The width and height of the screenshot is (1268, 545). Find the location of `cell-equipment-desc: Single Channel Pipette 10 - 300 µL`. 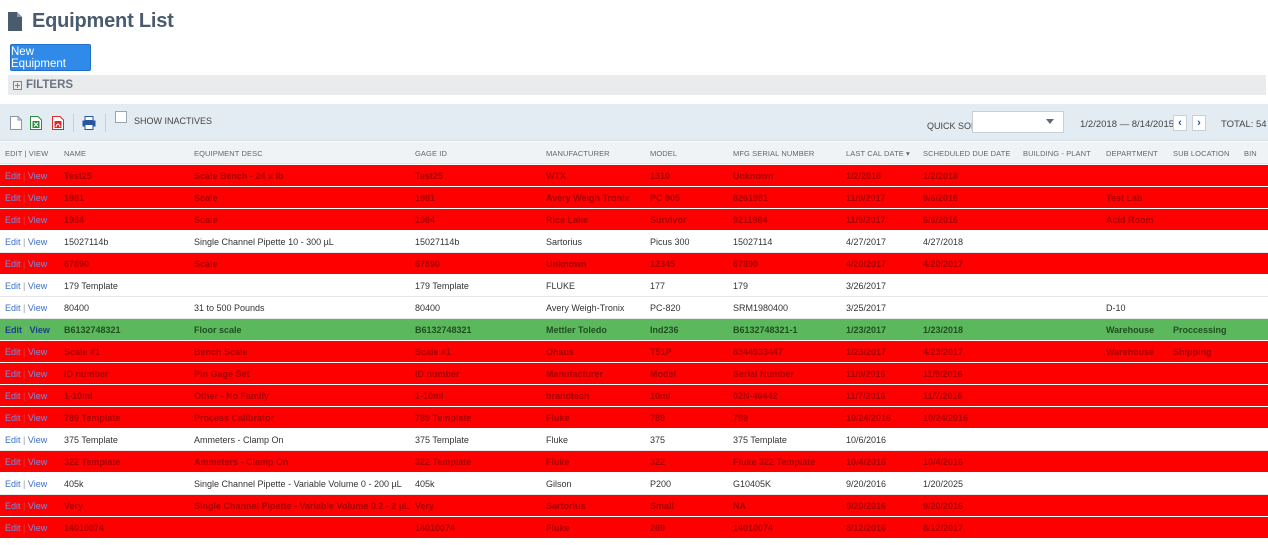

cell-equipment-desc: Single Channel Pipette 10 - 300 µL is located at coordinates (264, 242).